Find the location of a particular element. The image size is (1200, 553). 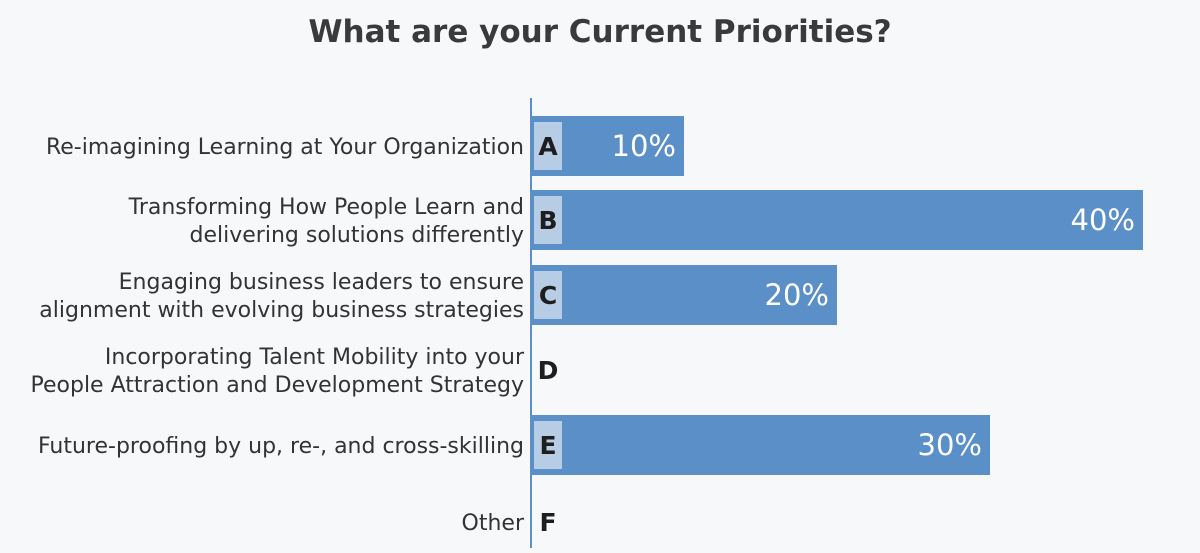

letter-box-e is located at coordinates (548, 445).